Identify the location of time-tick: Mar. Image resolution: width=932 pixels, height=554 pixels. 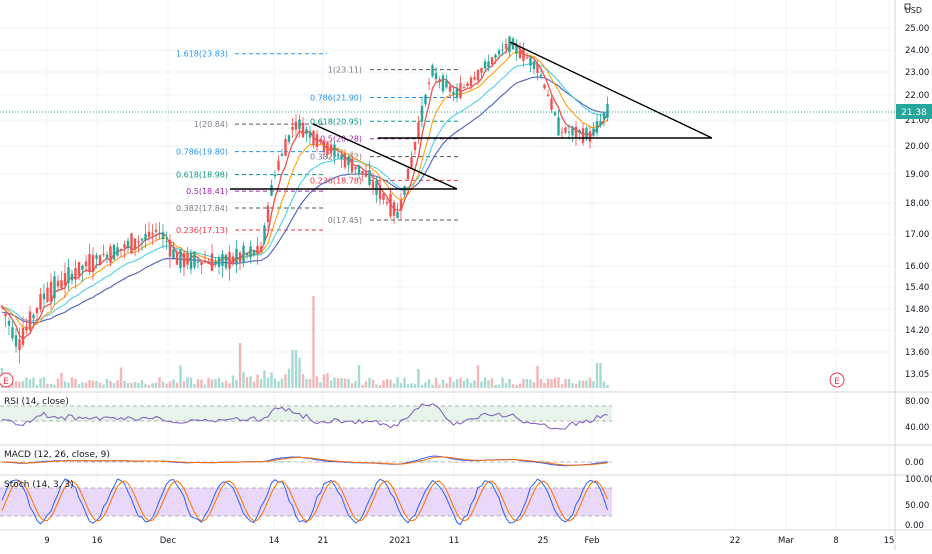
(786, 541).